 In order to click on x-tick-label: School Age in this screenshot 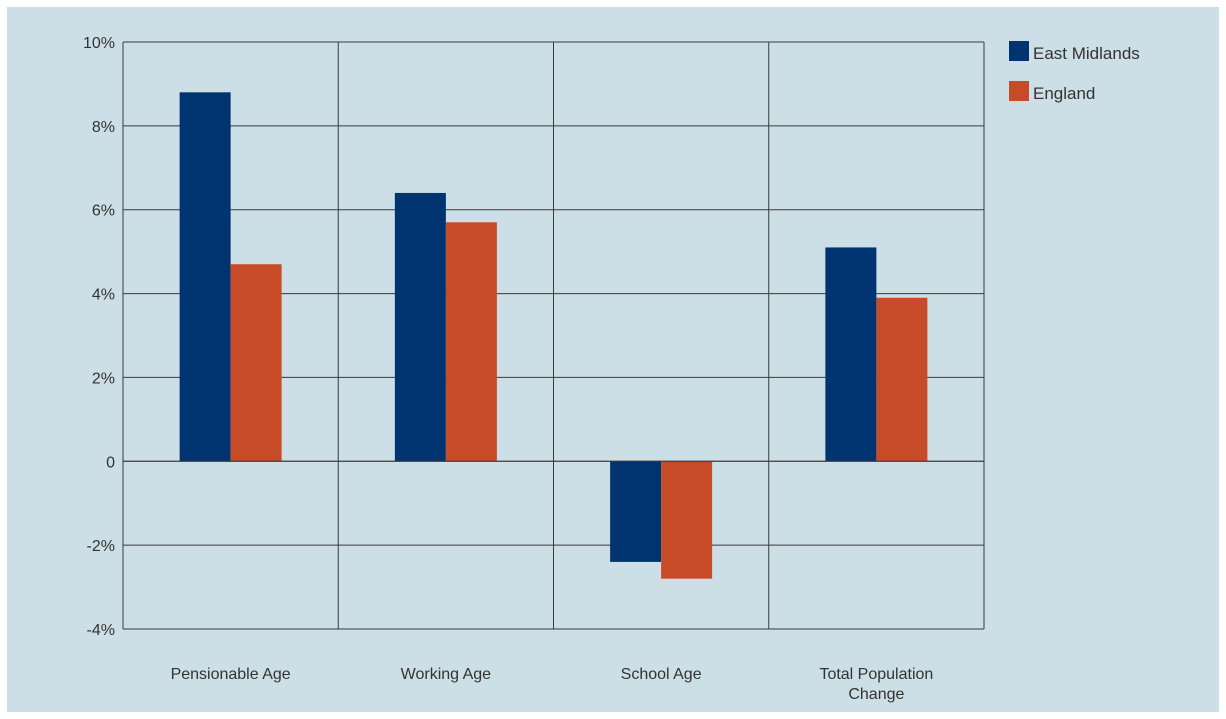, I will do `click(661, 674)`.